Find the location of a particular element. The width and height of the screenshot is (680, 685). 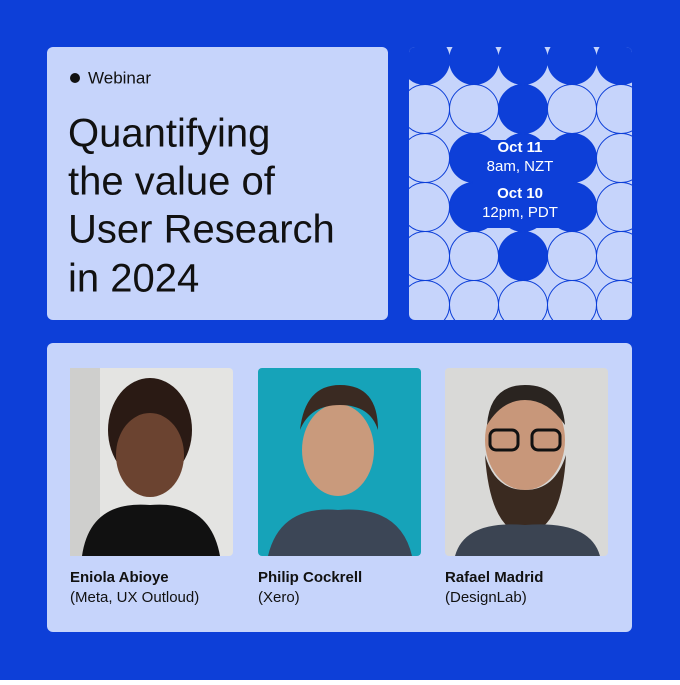

speaker-name: Philip Cockrell is located at coordinates (310, 577).